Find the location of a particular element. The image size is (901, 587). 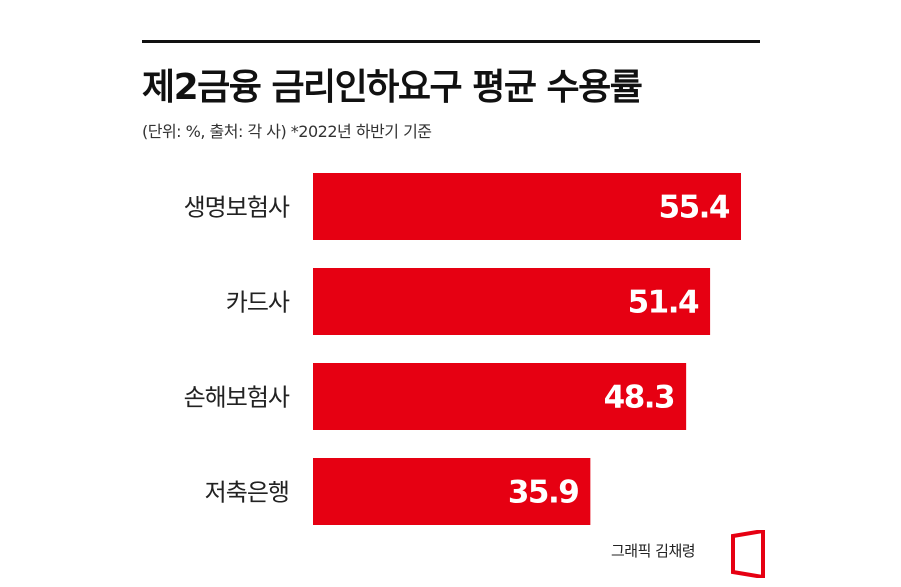

value-label: 35.9 is located at coordinates (543, 493).